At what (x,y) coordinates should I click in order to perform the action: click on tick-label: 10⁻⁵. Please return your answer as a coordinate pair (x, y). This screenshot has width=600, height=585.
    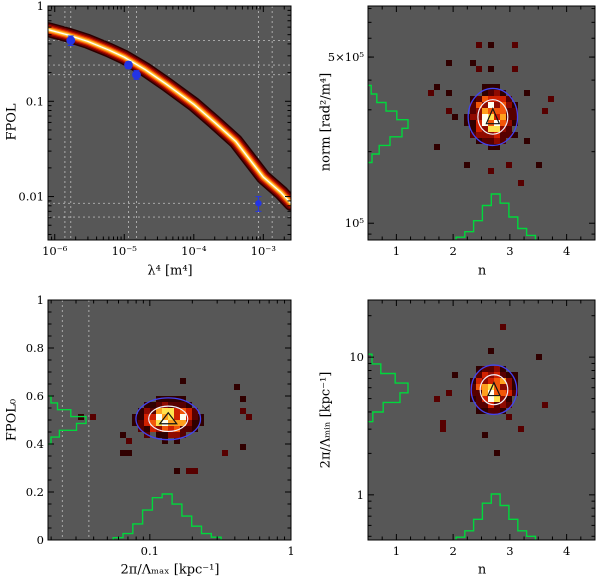
    Looking at the image, I should click on (125, 251).